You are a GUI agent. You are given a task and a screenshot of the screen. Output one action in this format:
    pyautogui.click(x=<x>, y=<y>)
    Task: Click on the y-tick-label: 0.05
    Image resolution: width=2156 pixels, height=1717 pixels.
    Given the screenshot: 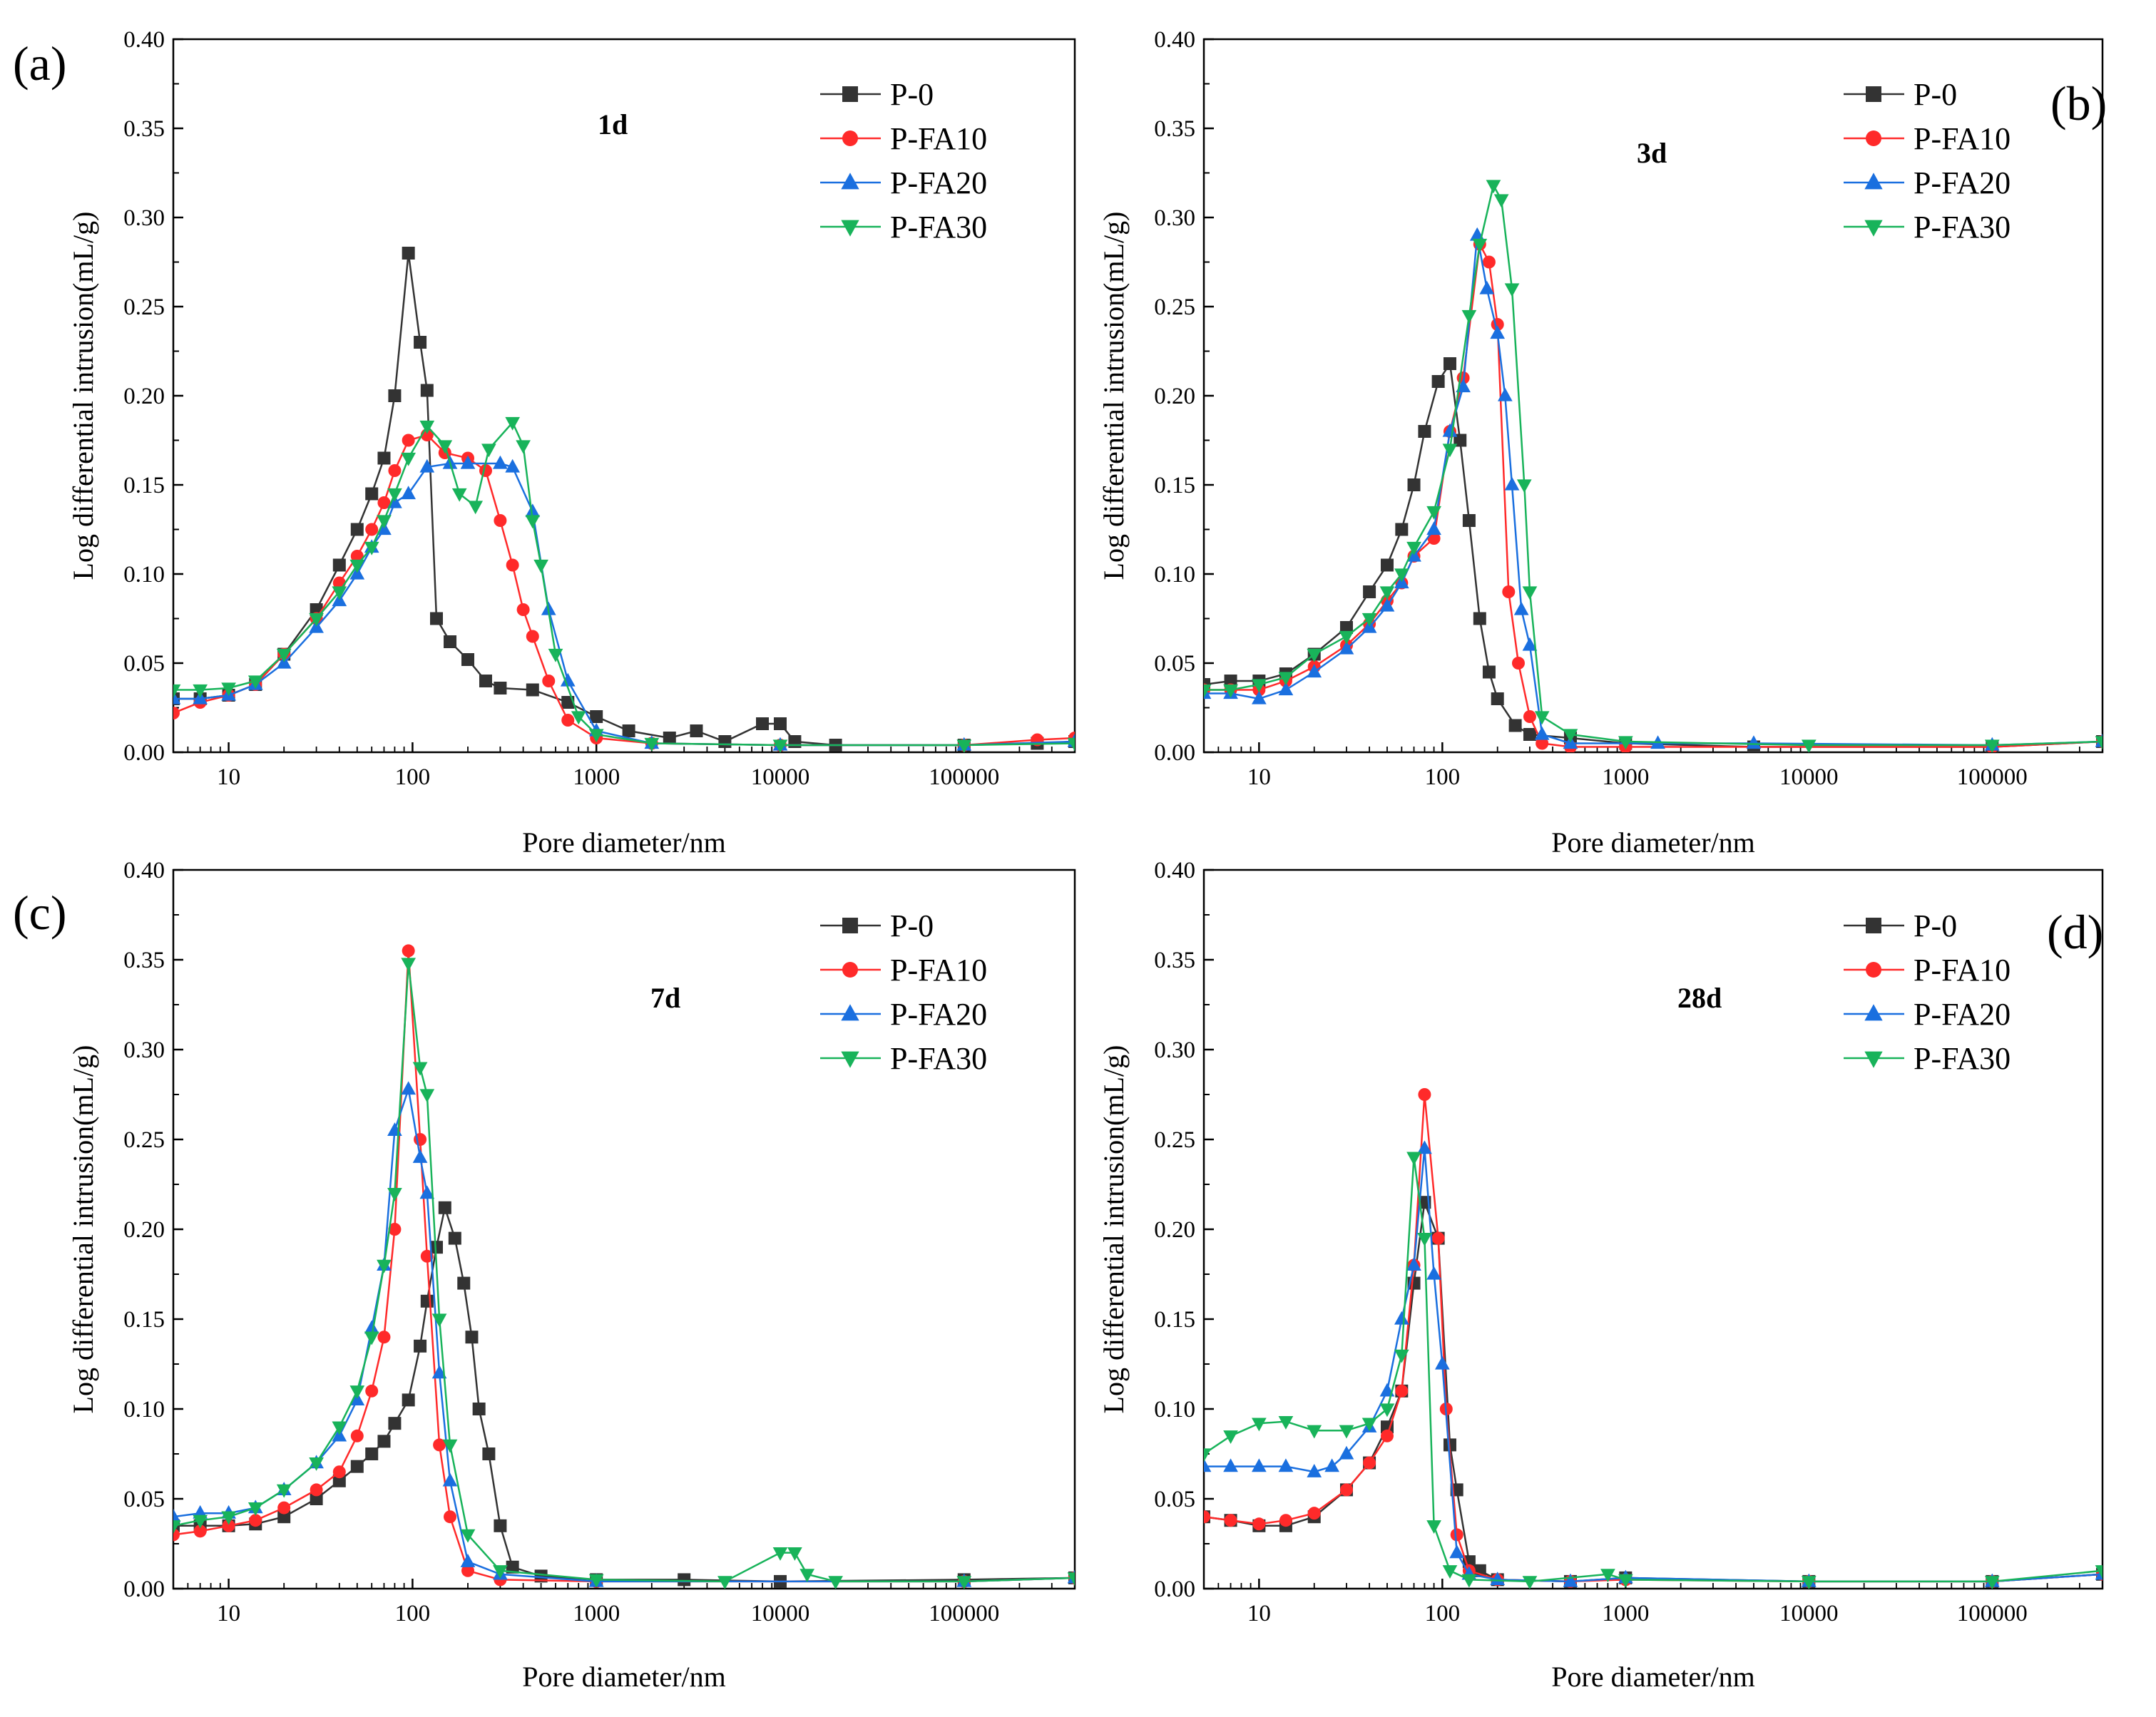 What is the action you would take?
    pyautogui.click(x=144, y=664)
    